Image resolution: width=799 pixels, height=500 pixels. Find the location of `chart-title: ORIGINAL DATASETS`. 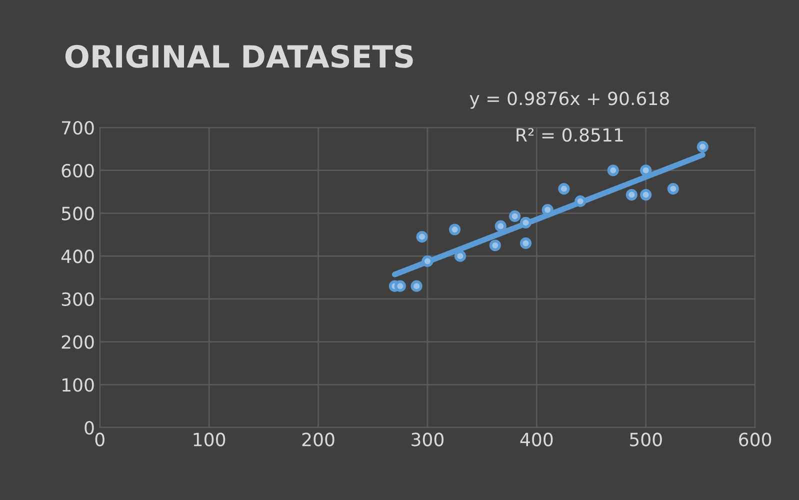

chart-title: ORIGINAL DATASETS is located at coordinates (239, 56).